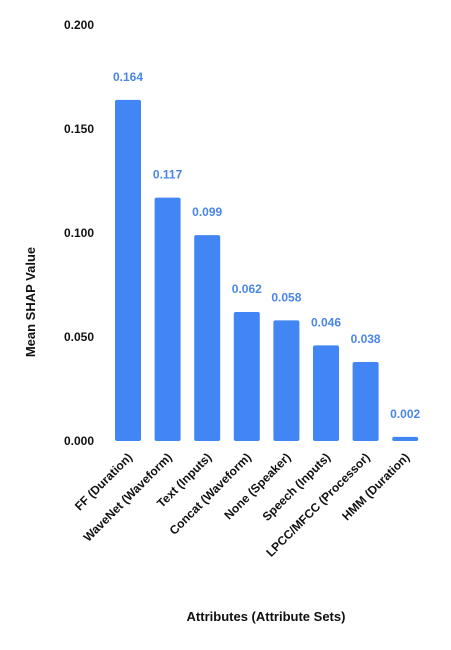  What do you see at coordinates (405, 414) in the screenshot?
I see `data-label: 0.002` at bounding box center [405, 414].